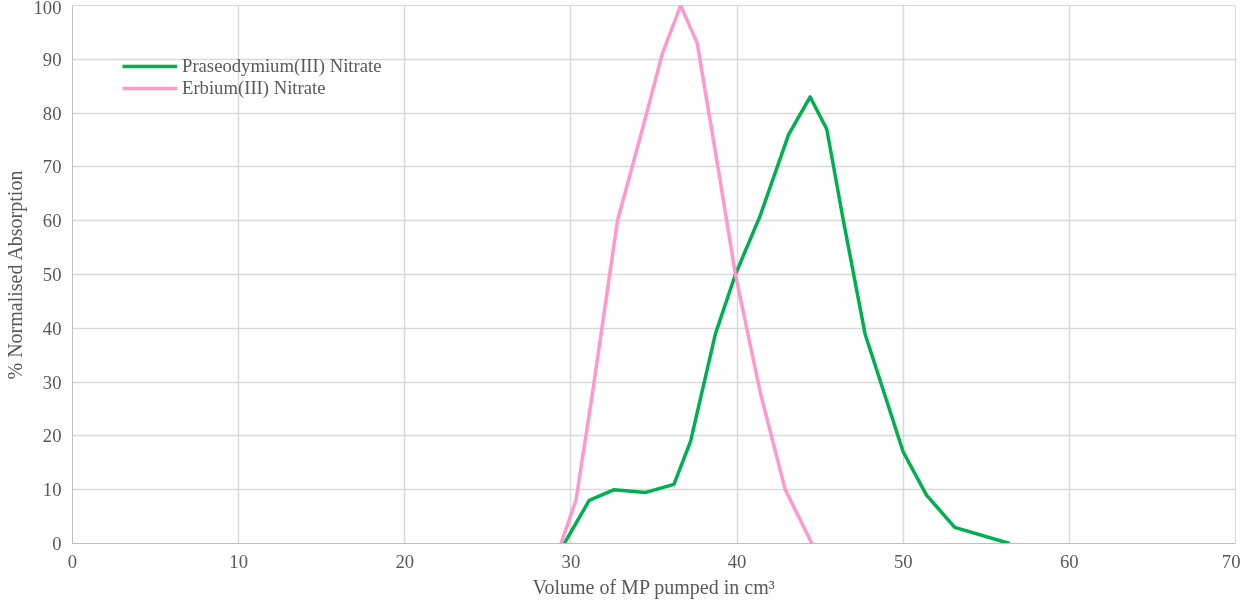  What do you see at coordinates (52, 328) in the screenshot?
I see `y-tick-label: 40` at bounding box center [52, 328].